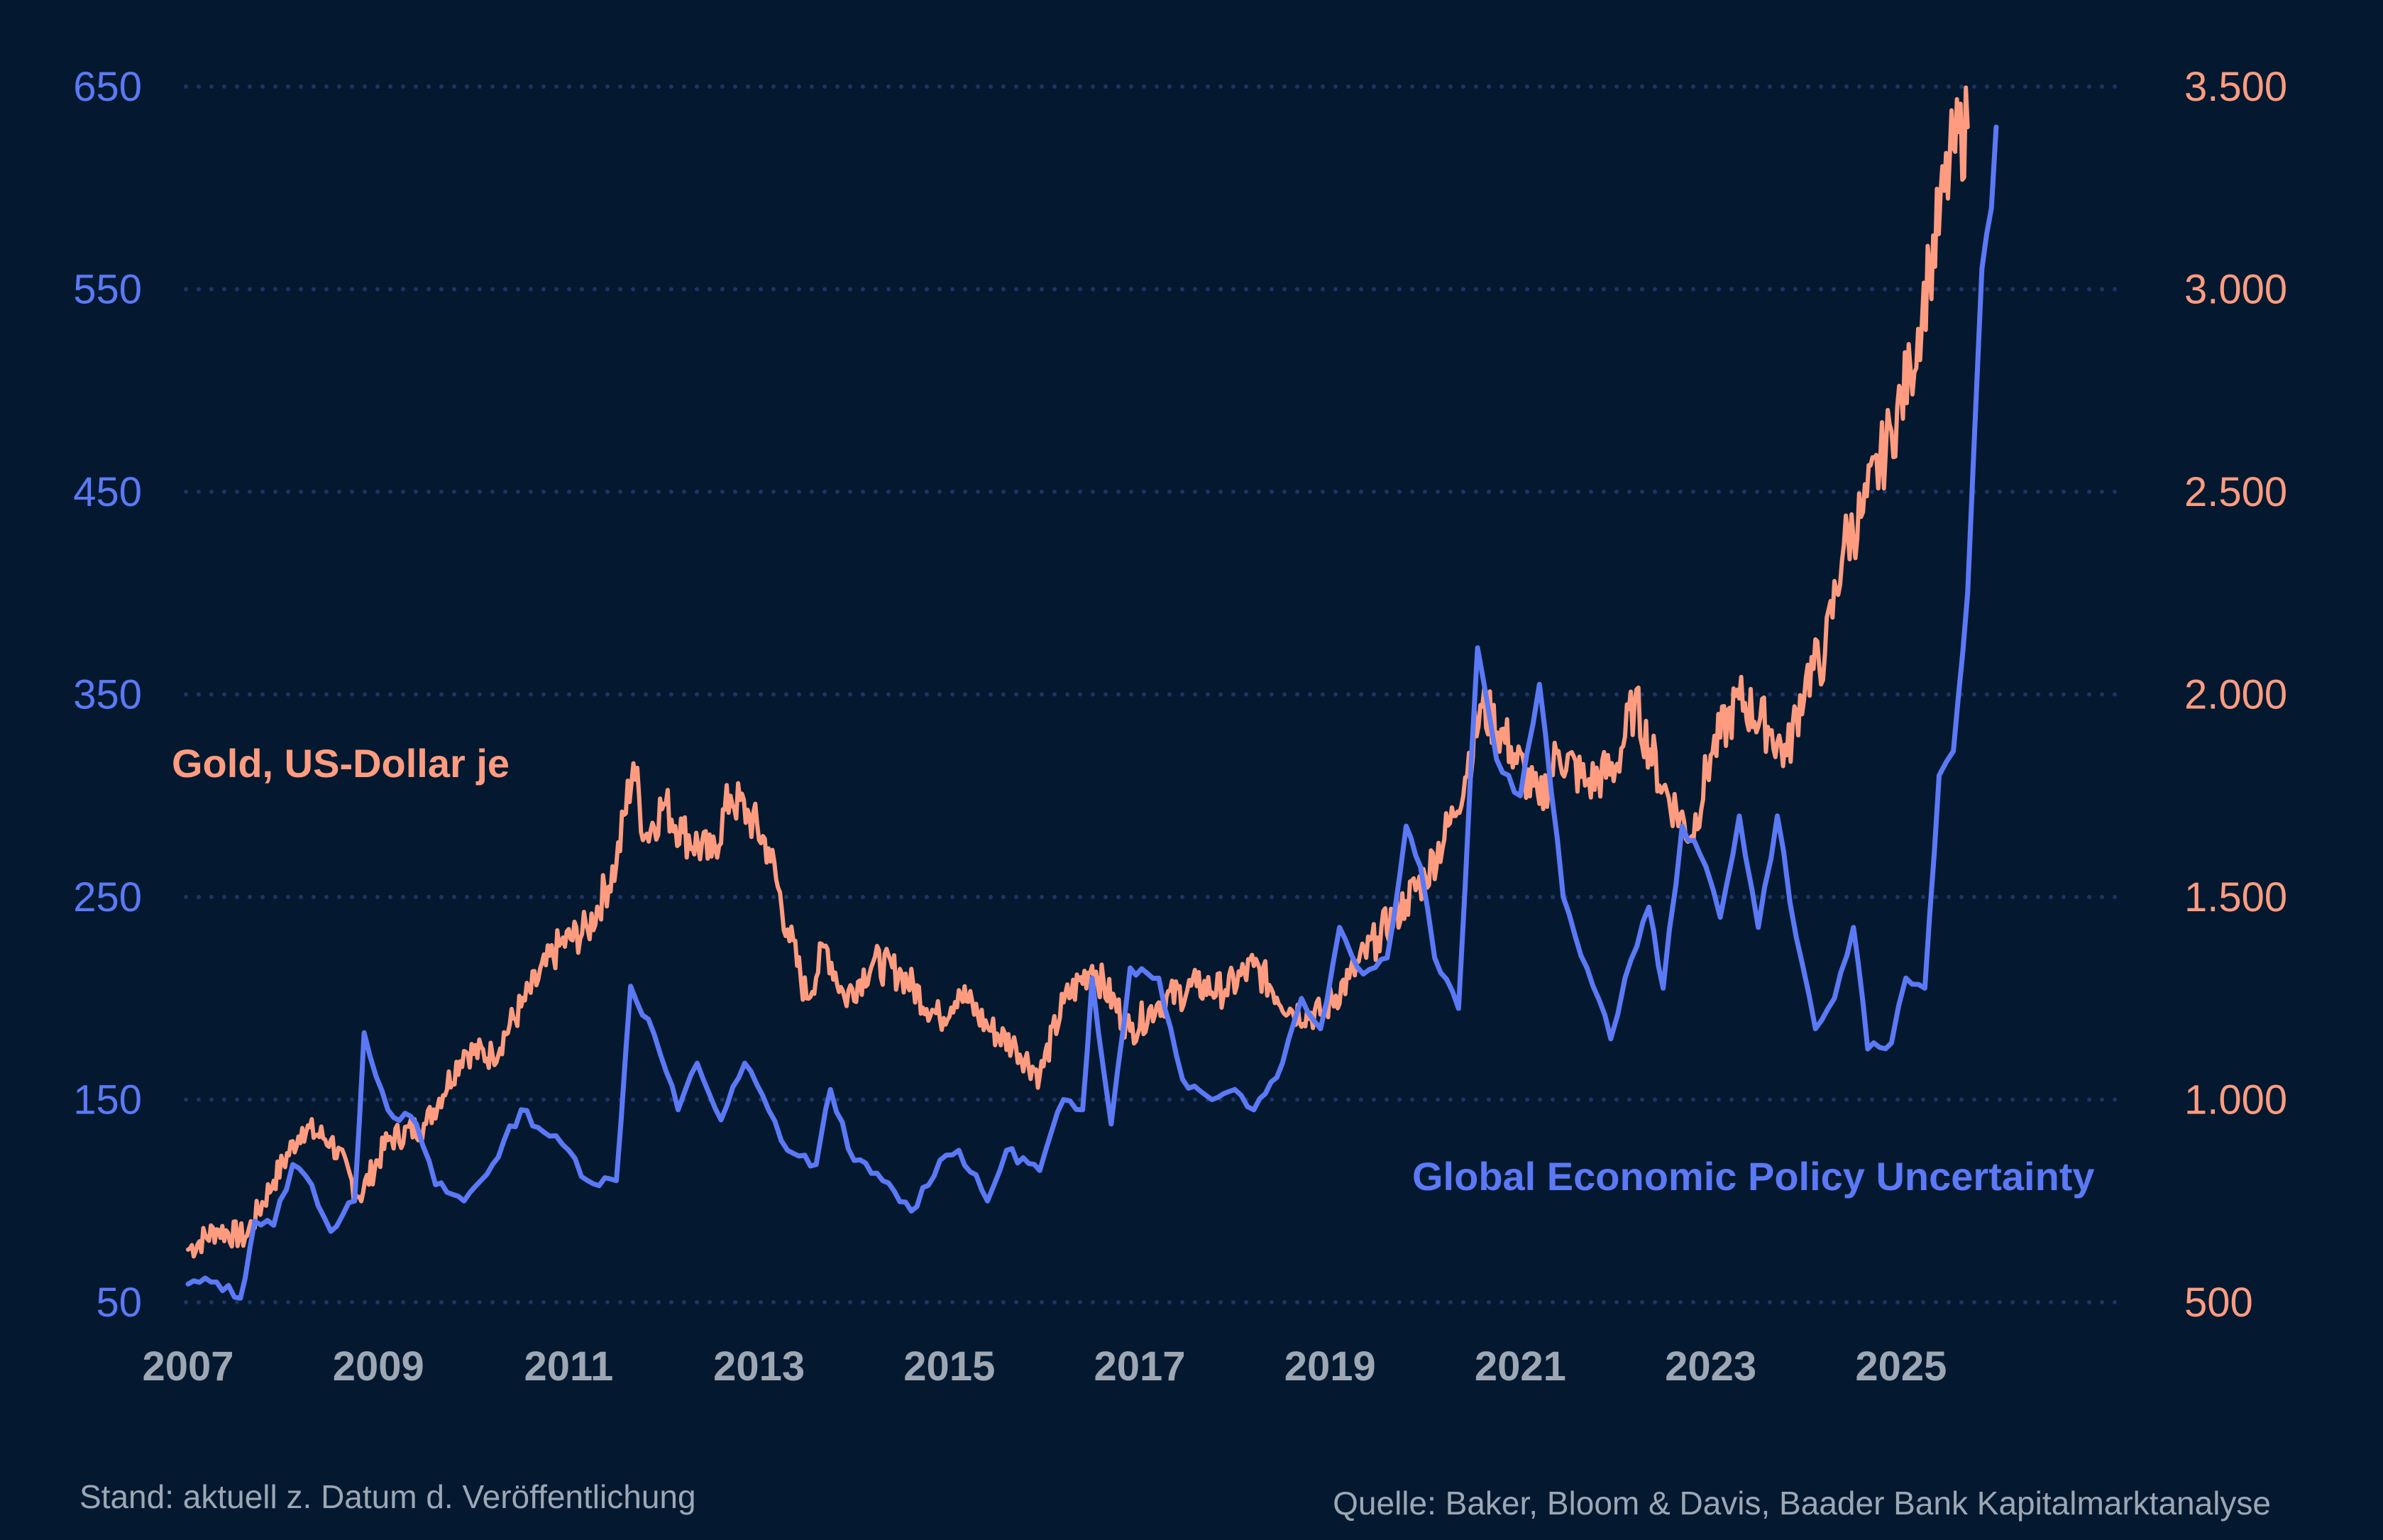  I want to click on epu-series-label: Global Economic Policy Uncertainty, so click(1753, 1177).